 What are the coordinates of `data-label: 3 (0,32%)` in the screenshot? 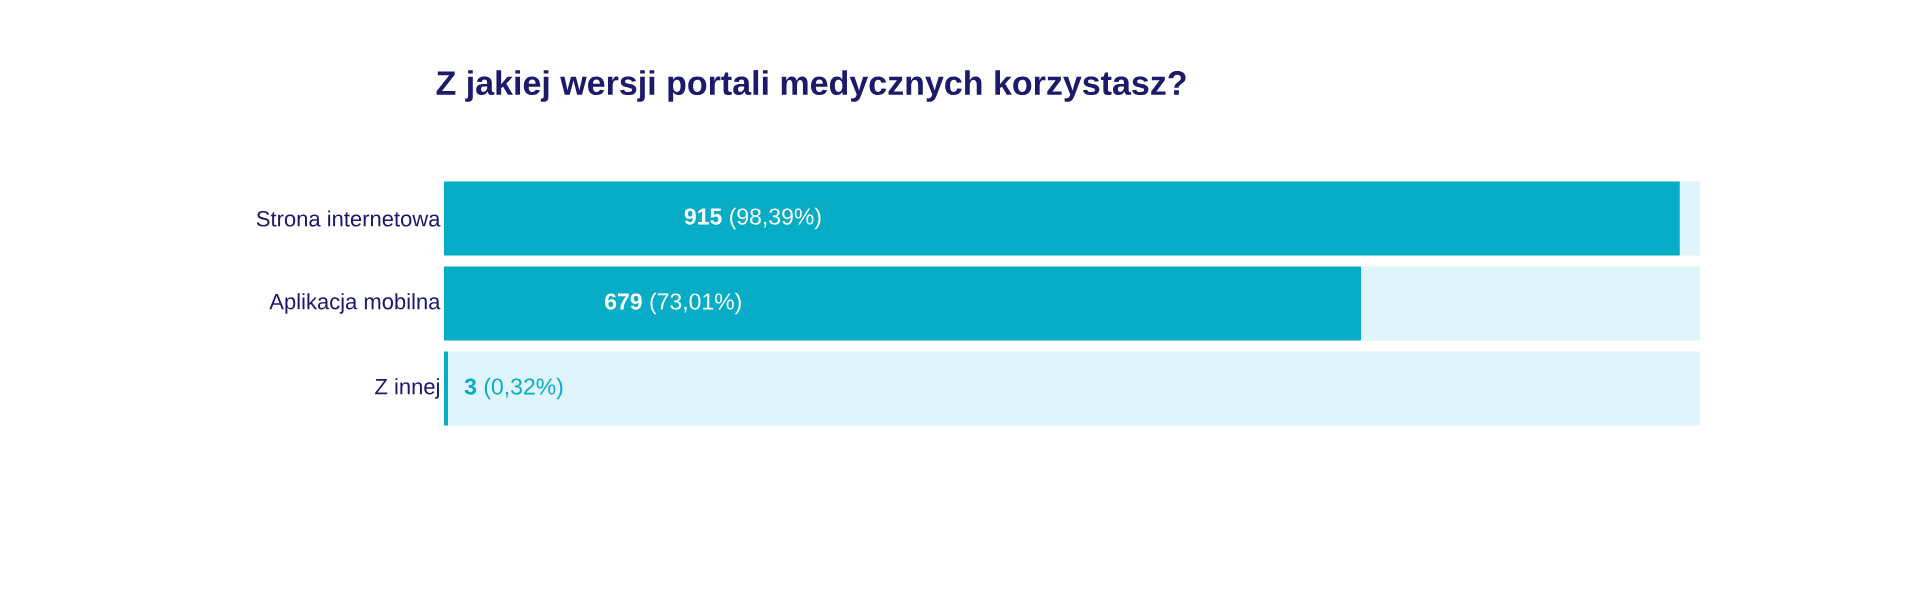 It's located at (513, 388).